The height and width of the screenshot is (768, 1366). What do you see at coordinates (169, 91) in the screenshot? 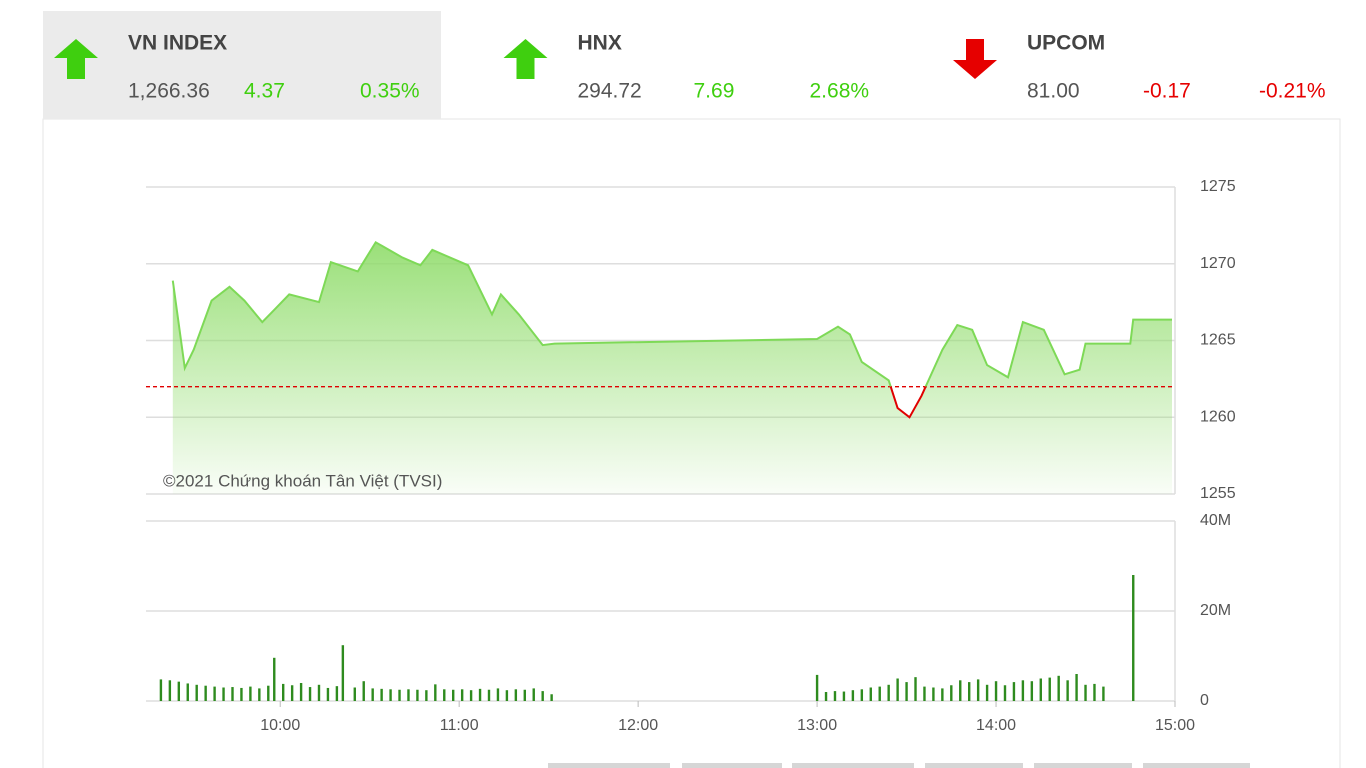
I see `index-value: 1,266.36` at bounding box center [169, 91].